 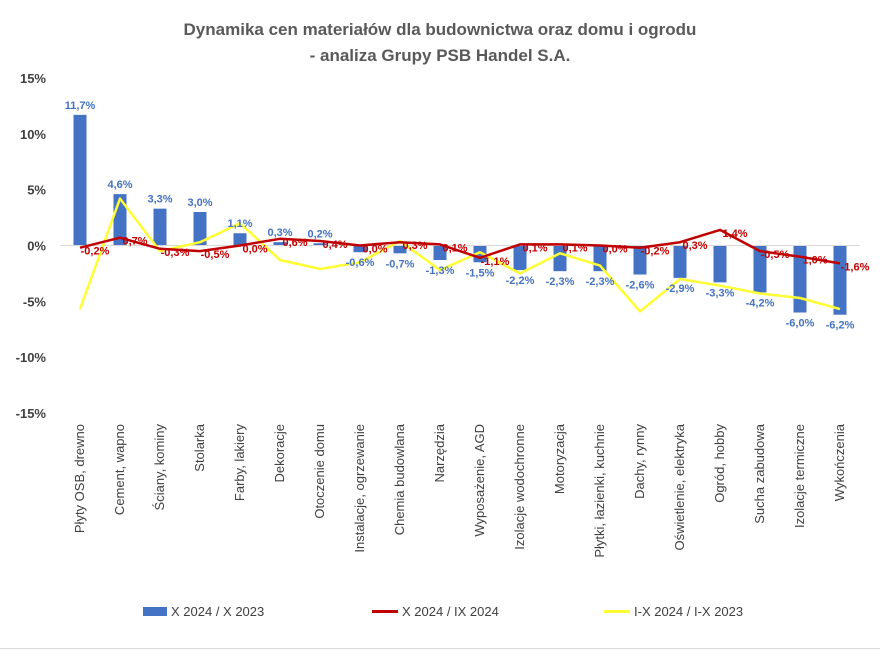 I want to click on bar-data-label: 3,3%, so click(x=159, y=200).